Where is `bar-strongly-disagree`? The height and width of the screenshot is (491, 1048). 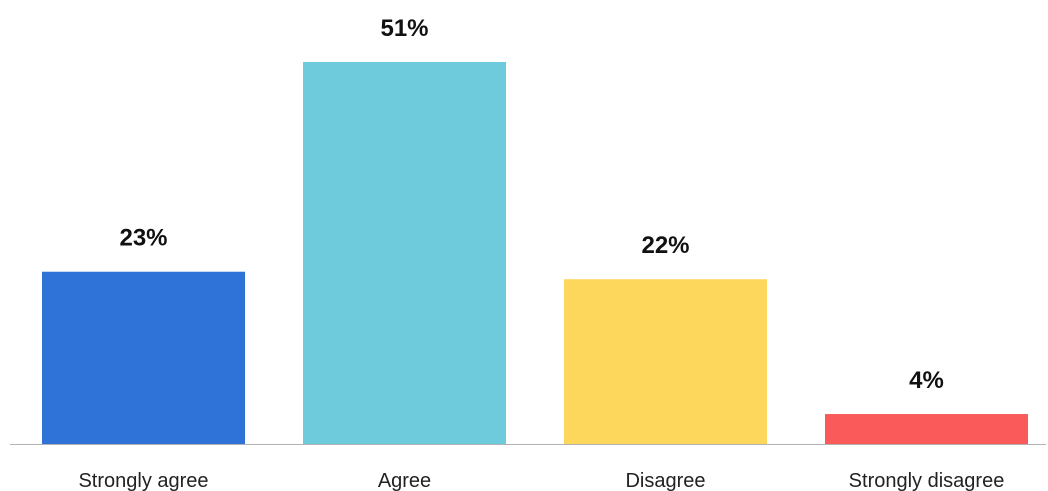
bar-strongly-disagree is located at coordinates (926, 429).